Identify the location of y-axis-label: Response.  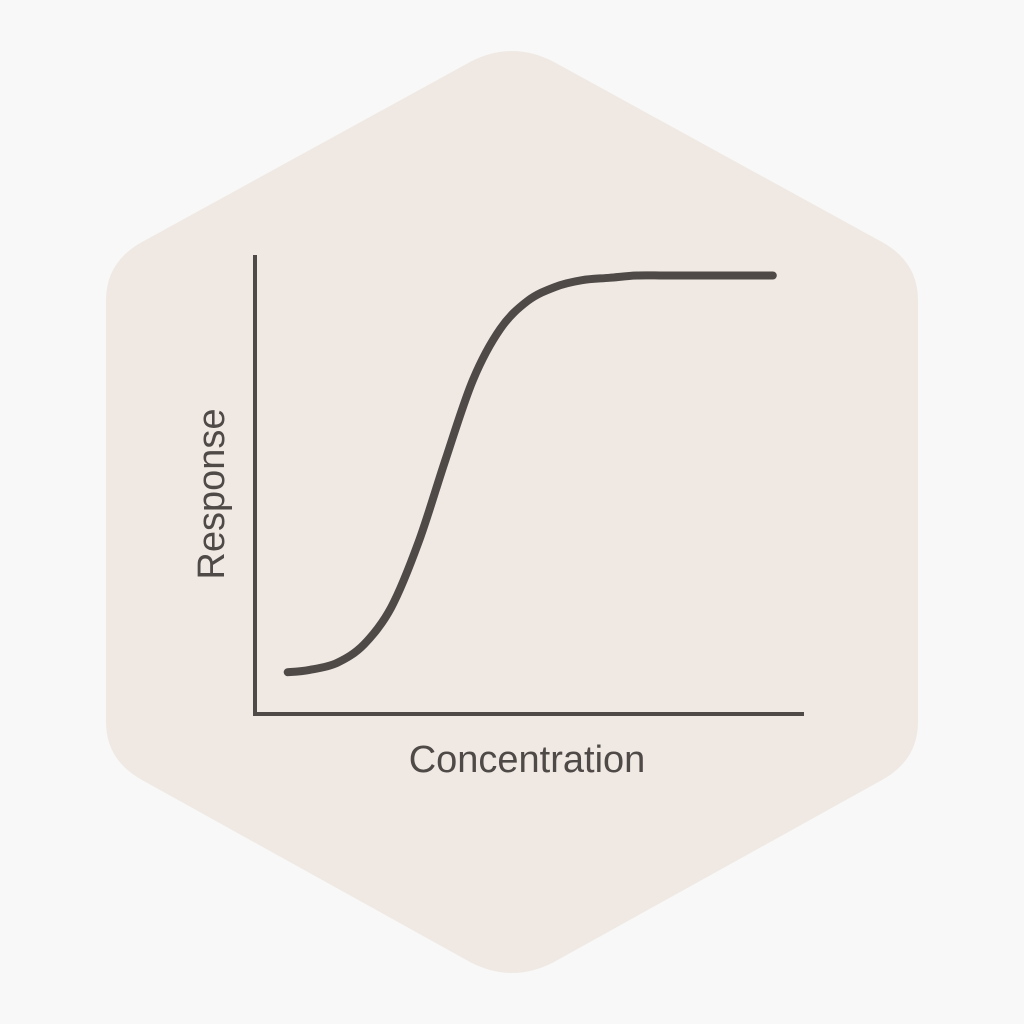
(212, 493).